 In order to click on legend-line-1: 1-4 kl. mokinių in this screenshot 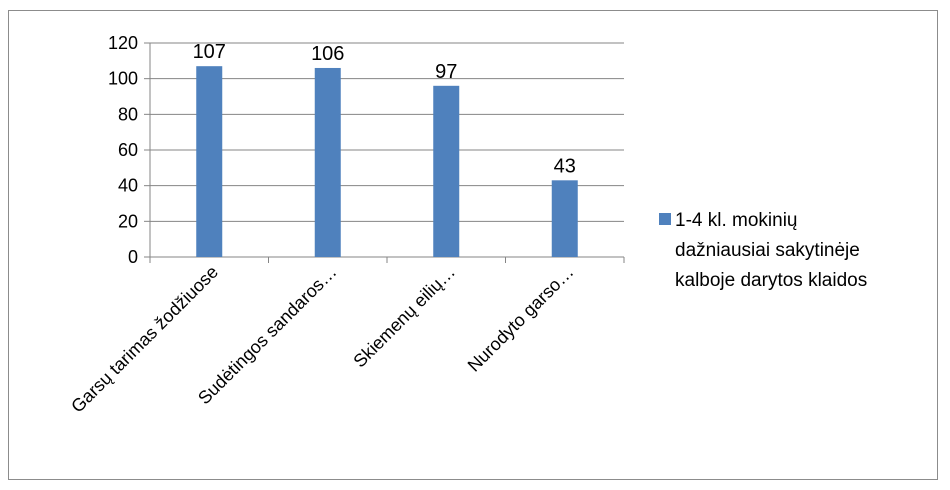, I will do `click(736, 220)`.